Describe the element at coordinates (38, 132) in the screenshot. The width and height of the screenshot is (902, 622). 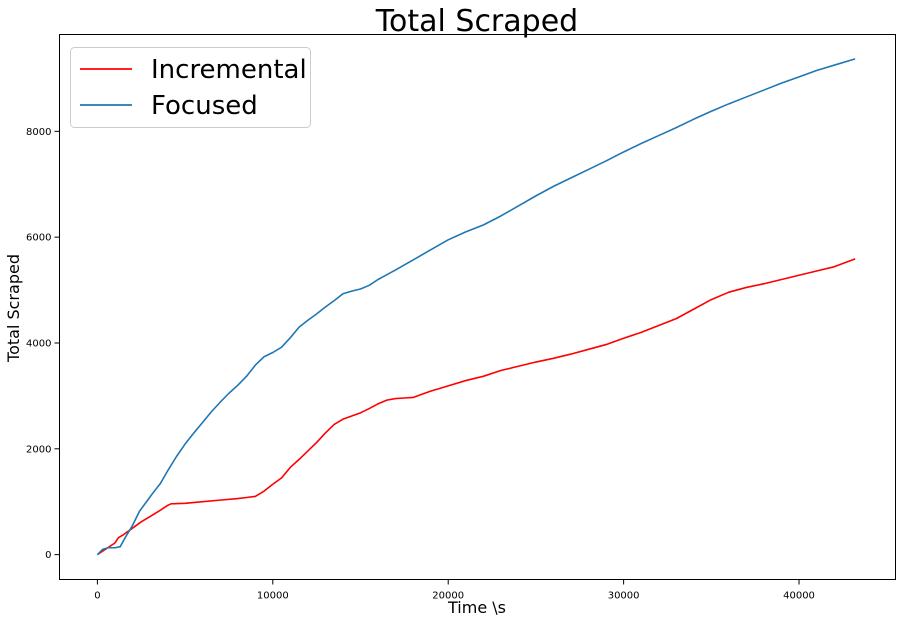
I see `y-tick-label: 8000` at that location.